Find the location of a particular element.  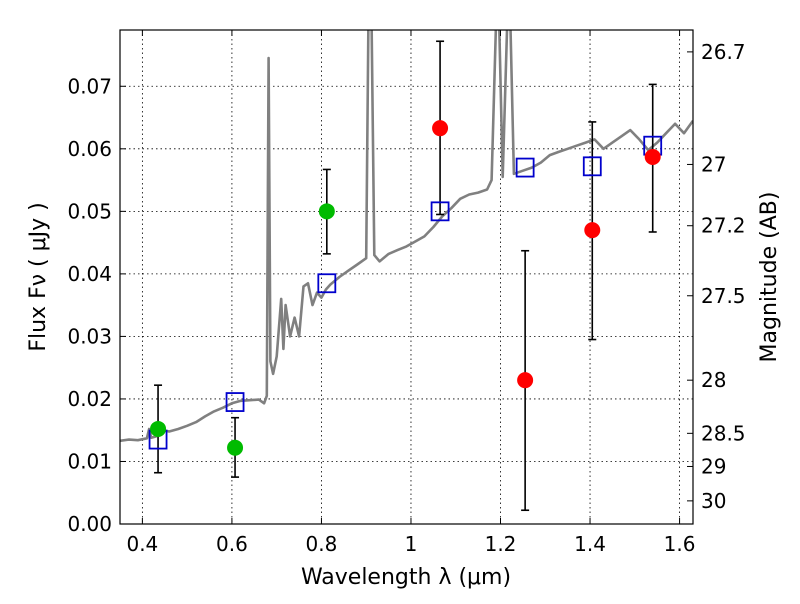

y-tick-label: 0.07 is located at coordinates (89, 86).